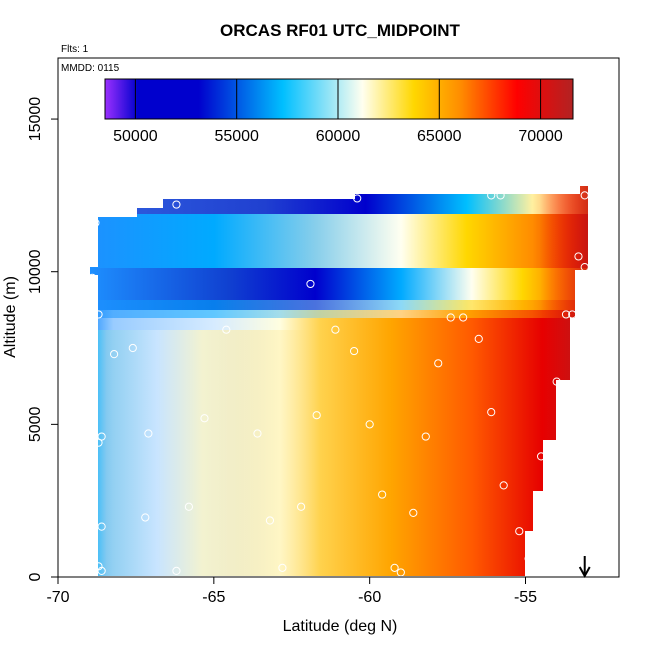  What do you see at coordinates (236, 136) in the screenshot?
I see `colorbar-tick-label: 55000` at bounding box center [236, 136].